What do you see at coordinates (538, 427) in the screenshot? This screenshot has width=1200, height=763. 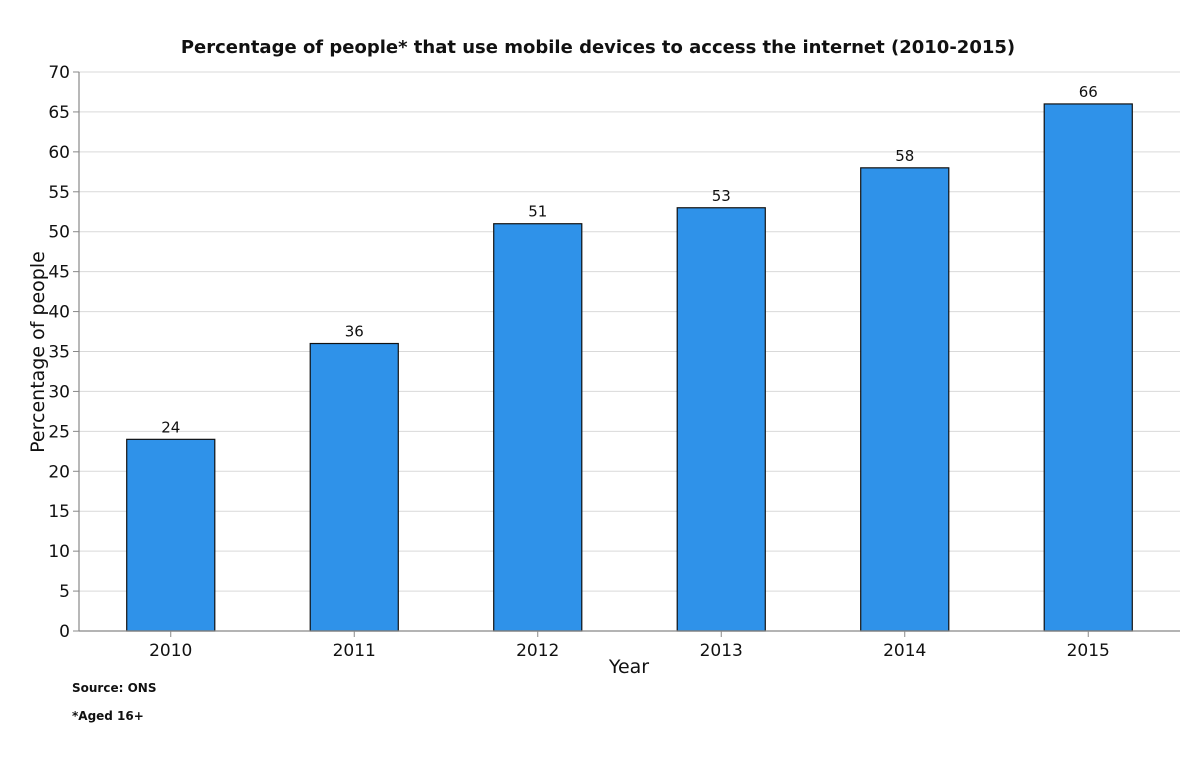 I see `bar-2012` at bounding box center [538, 427].